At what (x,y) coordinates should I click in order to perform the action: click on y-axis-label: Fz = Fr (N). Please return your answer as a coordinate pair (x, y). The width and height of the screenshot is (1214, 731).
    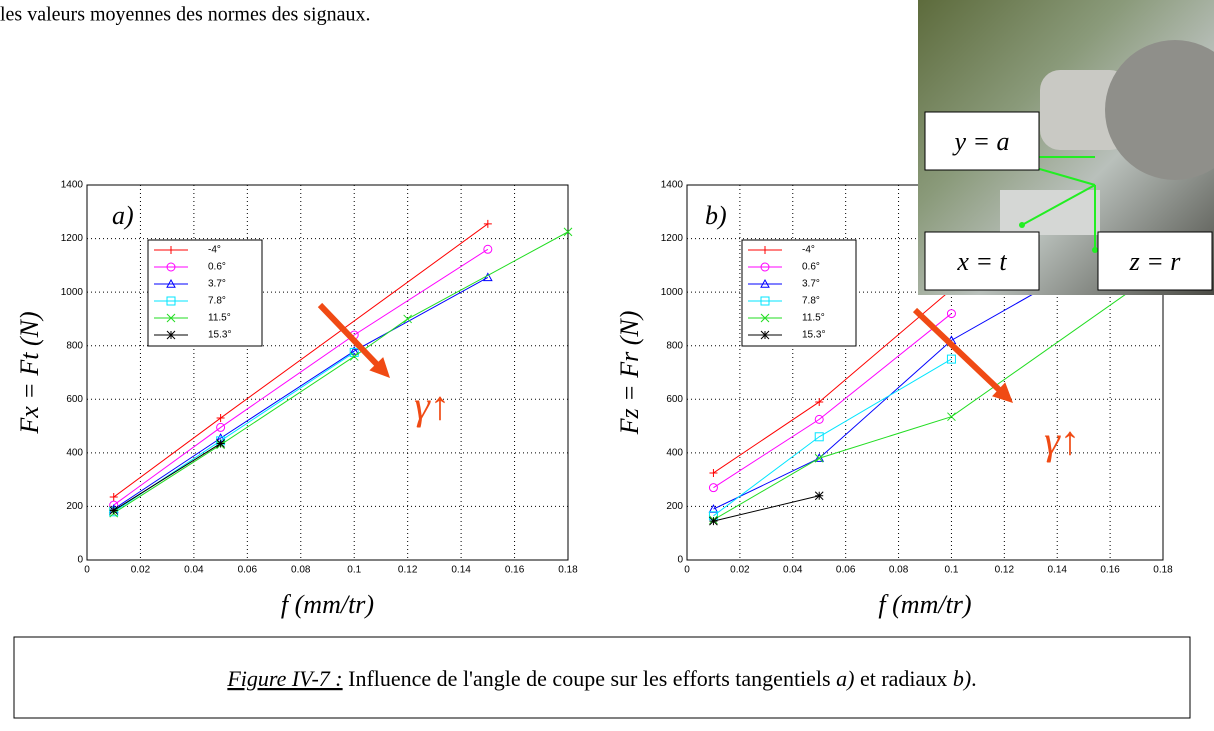
    Looking at the image, I should click on (629, 373).